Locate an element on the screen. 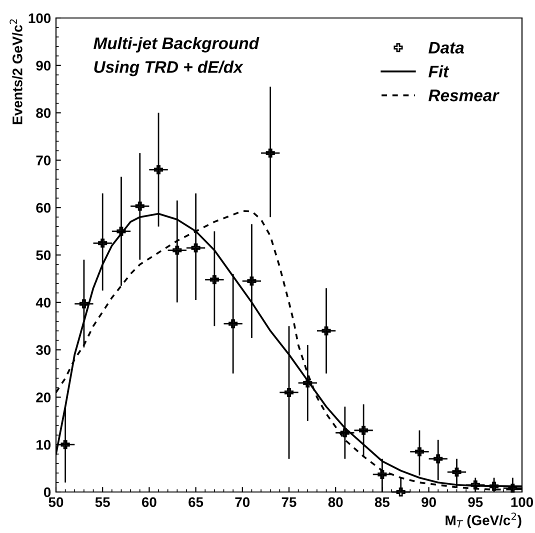 The width and height of the screenshot is (535, 533). y-tick-label: 60 is located at coordinates (43, 207).